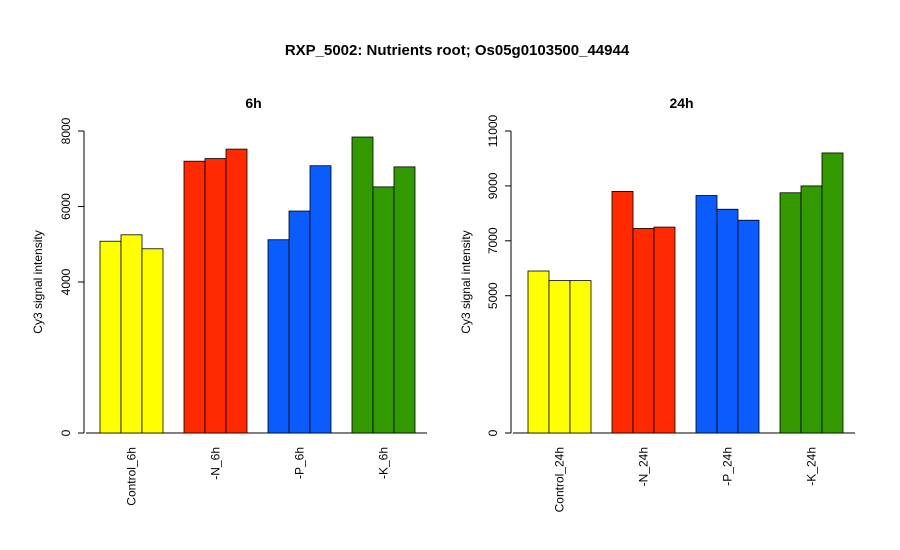 This screenshot has height=550, width=900. I want to click on y-tick-label: 9000, so click(493, 185).